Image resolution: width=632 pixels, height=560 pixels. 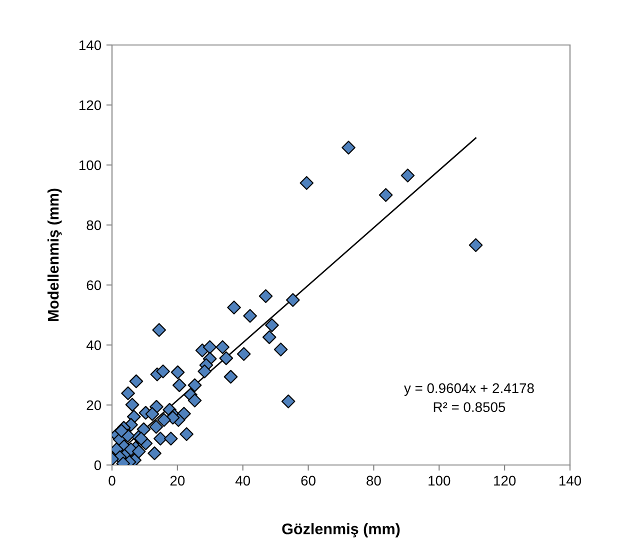 I want to click on x-tick-label: 80, so click(x=373, y=481).